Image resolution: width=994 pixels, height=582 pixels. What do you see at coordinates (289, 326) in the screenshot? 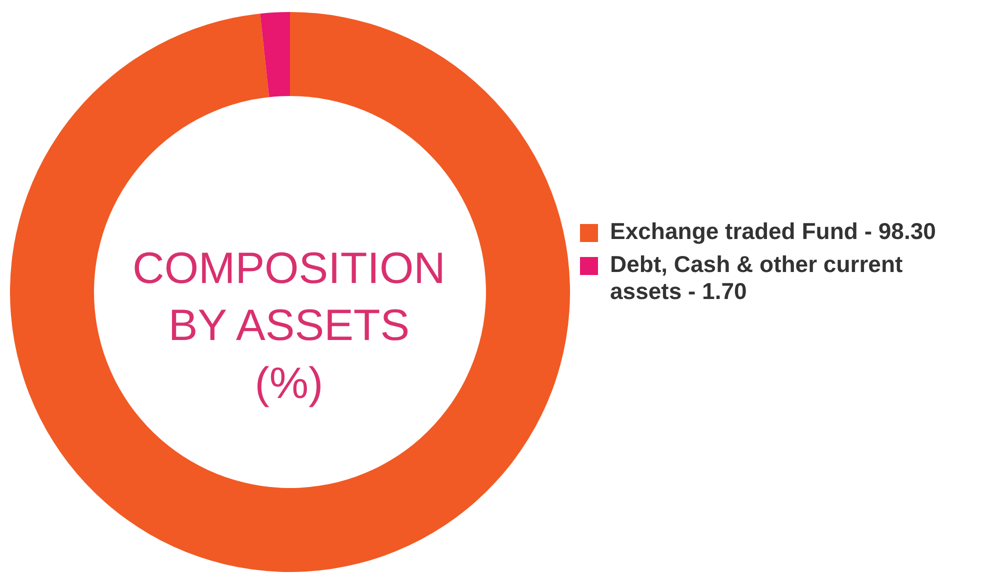
I see `text: COMPOSITION BY ASSETS (%)` at bounding box center [289, 326].